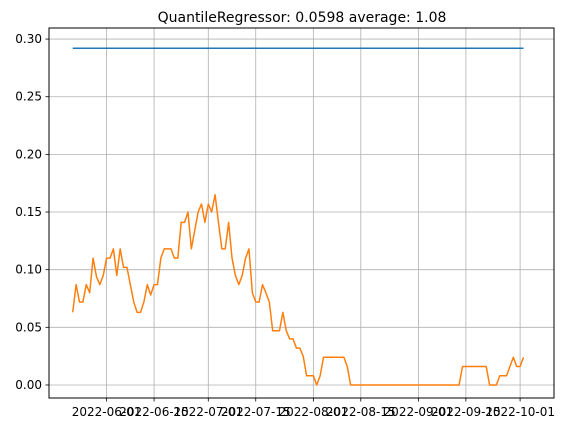 This screenshot has height=439, width=567. I want to click on chart-title: QuantileRegressor: 0.0598 average: 1.08, so click(302, 18).